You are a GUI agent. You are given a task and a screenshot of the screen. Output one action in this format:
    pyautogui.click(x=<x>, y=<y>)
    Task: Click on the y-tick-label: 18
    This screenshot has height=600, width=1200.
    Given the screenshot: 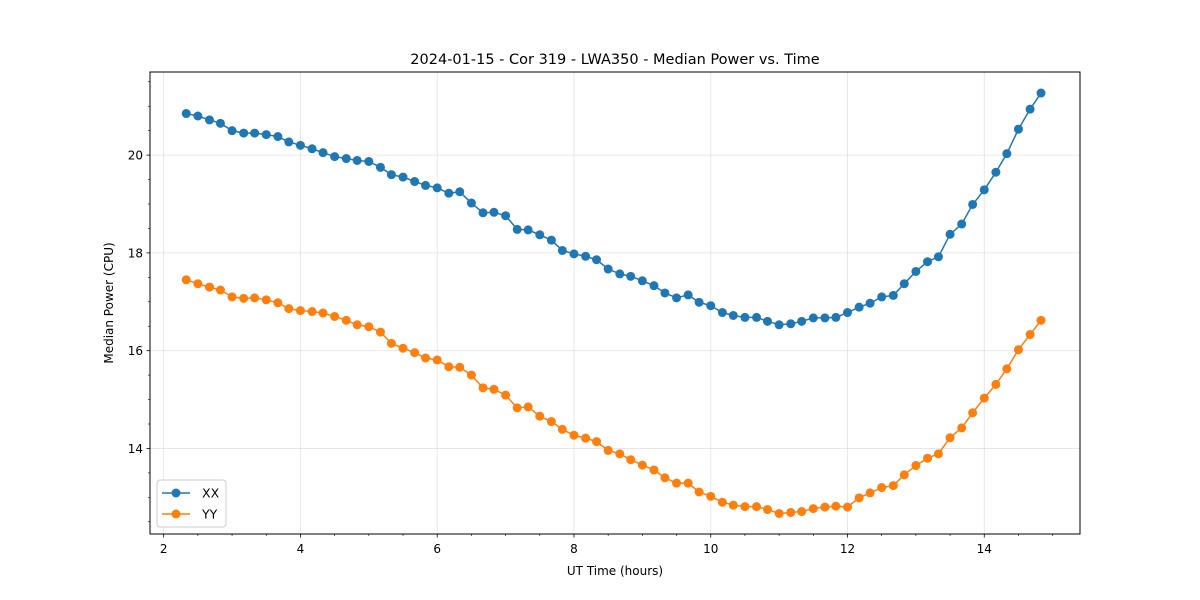 What is the action you would take?
    pyautogui.click(x=135, y=253)
    